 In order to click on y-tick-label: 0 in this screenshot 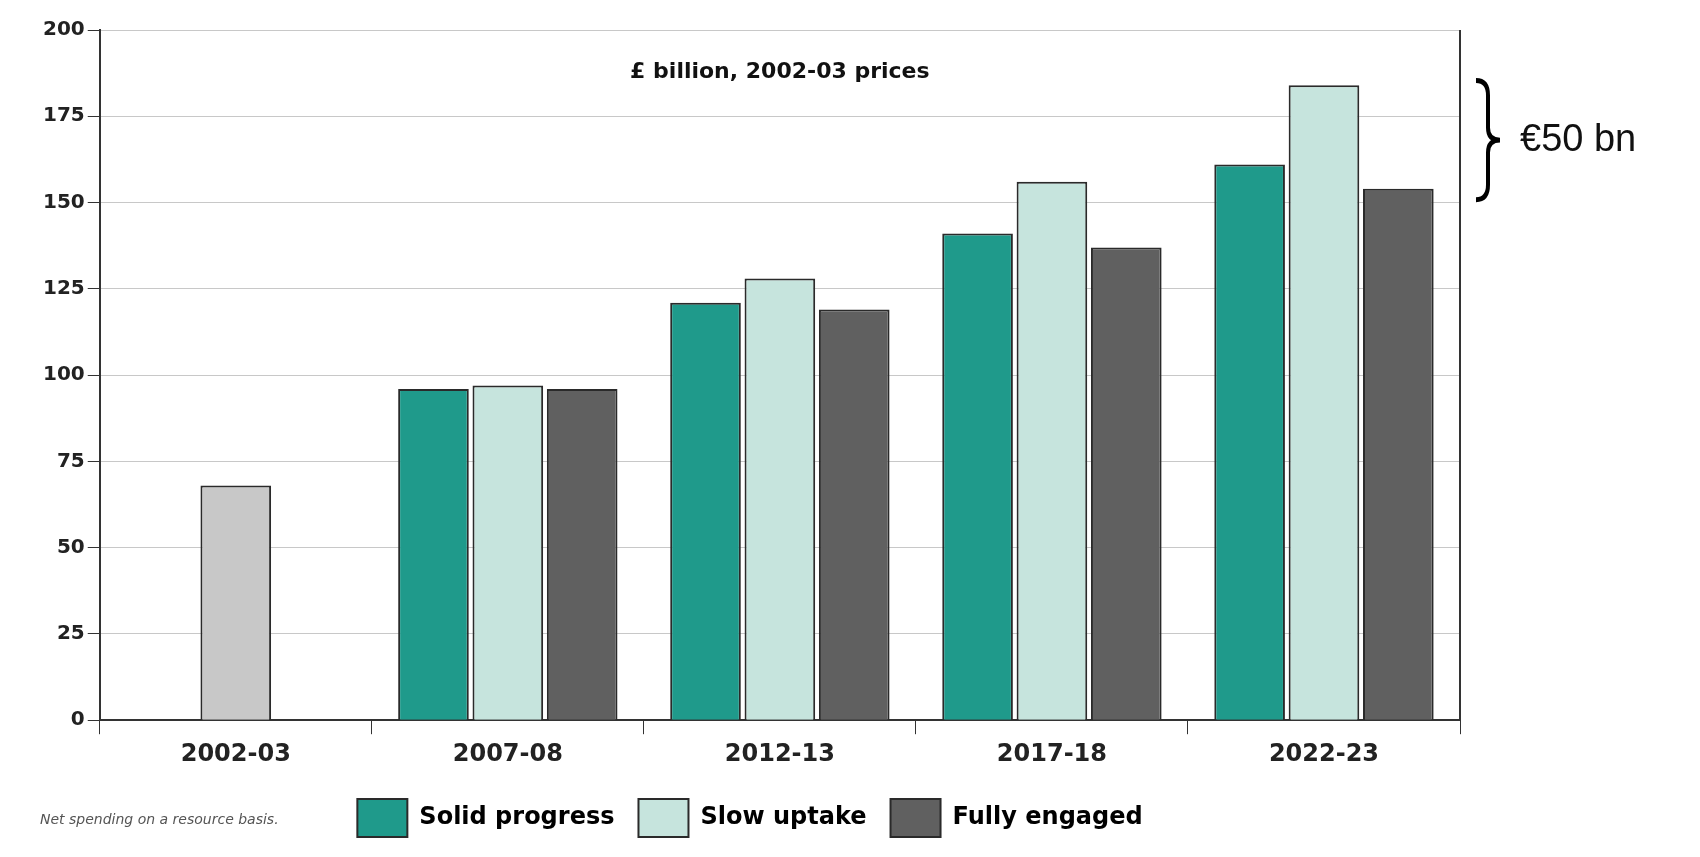, I will do `click(77, 718)`.